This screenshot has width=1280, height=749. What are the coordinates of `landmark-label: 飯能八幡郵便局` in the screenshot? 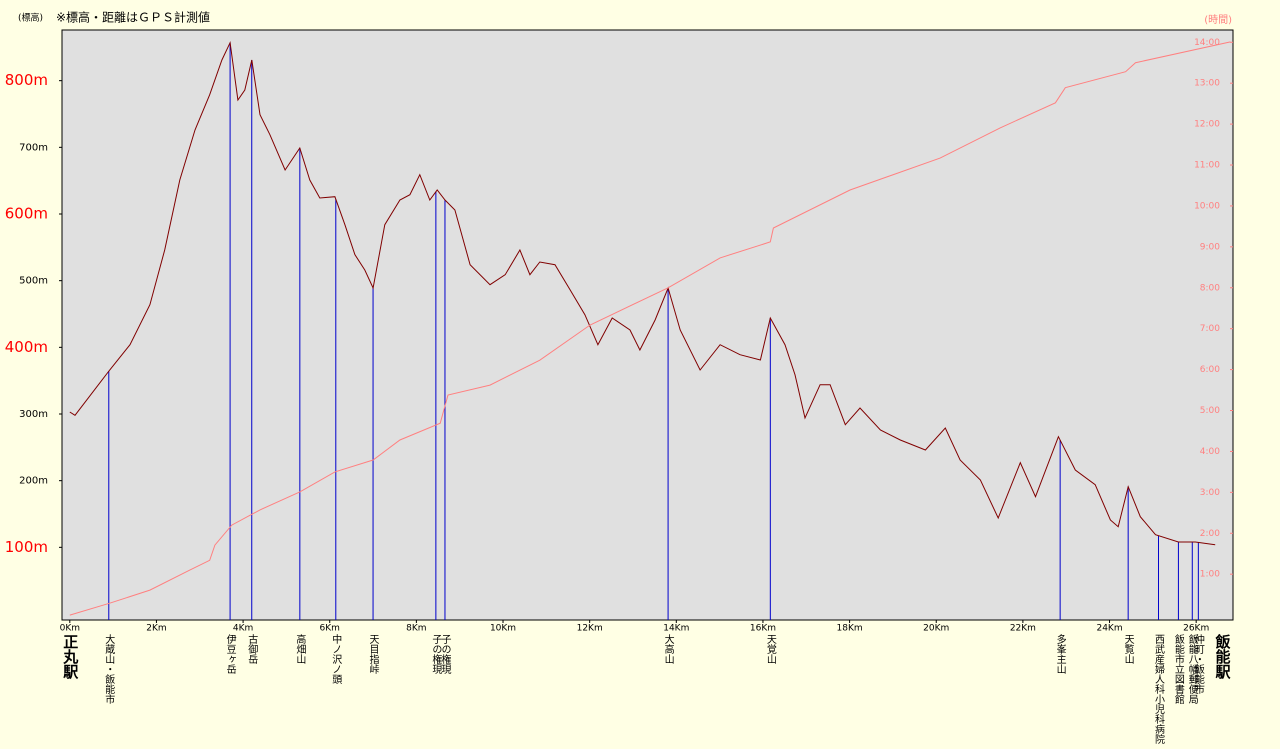 It's located at (1192, 669).